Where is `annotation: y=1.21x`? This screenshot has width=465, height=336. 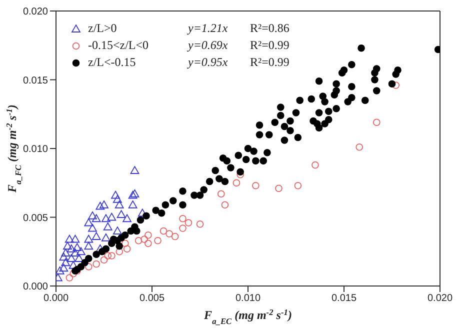
annotation: y=1.21x is located at coordinates (208, 28).